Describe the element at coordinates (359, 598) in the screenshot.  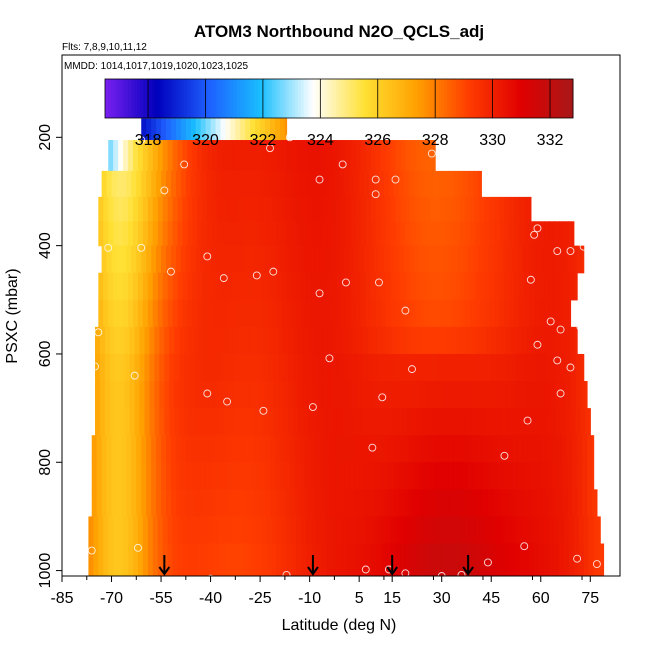
I see `x-tick-label: 5` at that location.